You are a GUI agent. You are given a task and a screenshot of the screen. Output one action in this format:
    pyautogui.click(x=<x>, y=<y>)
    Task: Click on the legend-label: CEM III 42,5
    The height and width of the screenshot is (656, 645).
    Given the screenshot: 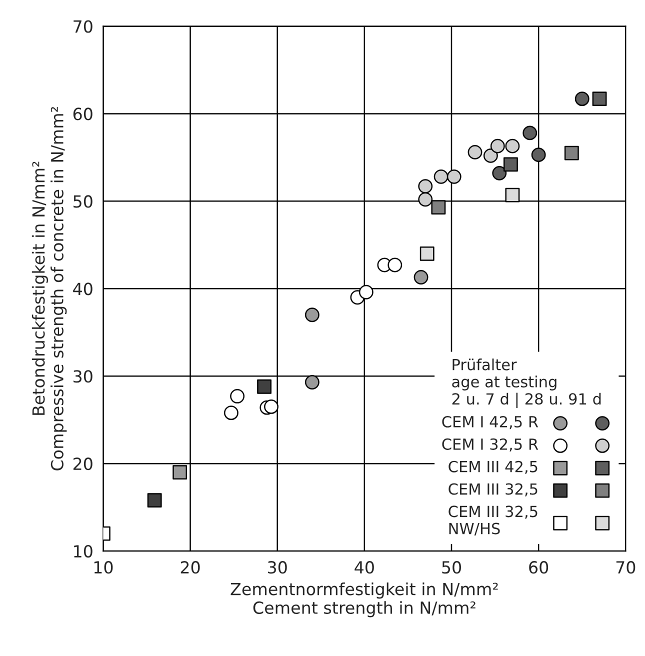 What is the action you would take?
    pyautogui.click(x=493, y=467)
    